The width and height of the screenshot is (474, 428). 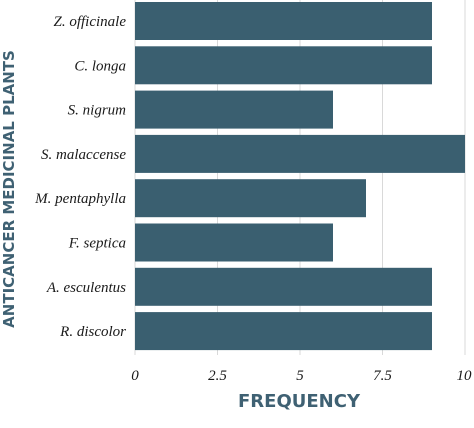 I want to click on x-tick-label: 7.5, so click(x=382, y=376).